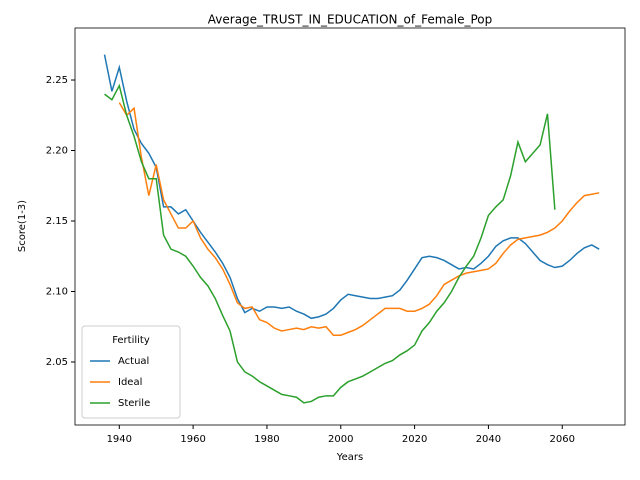 This screenshot has height=480, width=640. Describe the element at coordinates (349, 457) in the screenshot. I see `x-axis-label: Years` at that location.